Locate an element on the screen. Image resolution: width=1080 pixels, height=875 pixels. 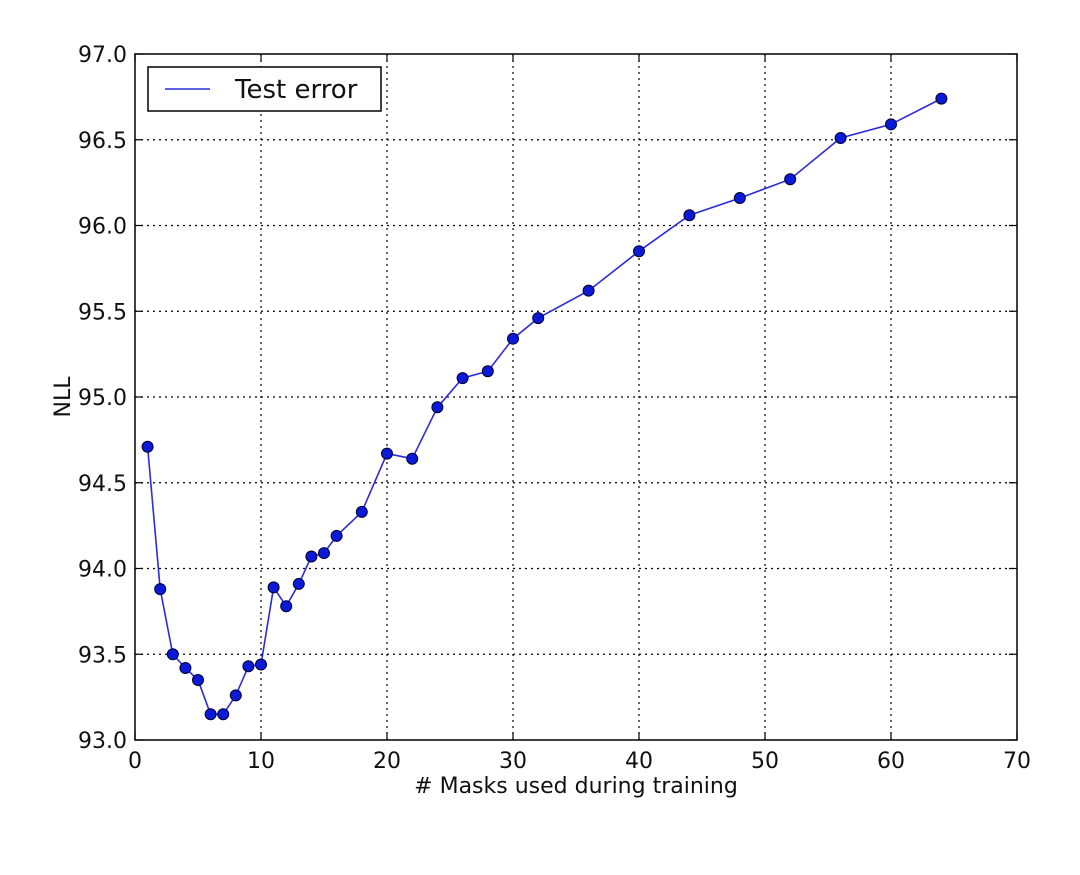
y-tick-label: 97.0 is located at coordinates (102, 55).